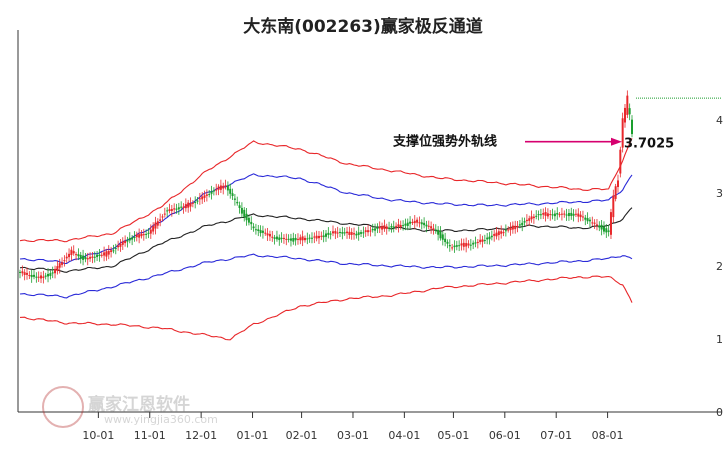 This screenshot has height=450, width=726. What do you see at coordinates (363, 27) in the screenshot?
I see `chart-title: 大东南(002263)赢家极反通道` at bounding box center [363, 27].